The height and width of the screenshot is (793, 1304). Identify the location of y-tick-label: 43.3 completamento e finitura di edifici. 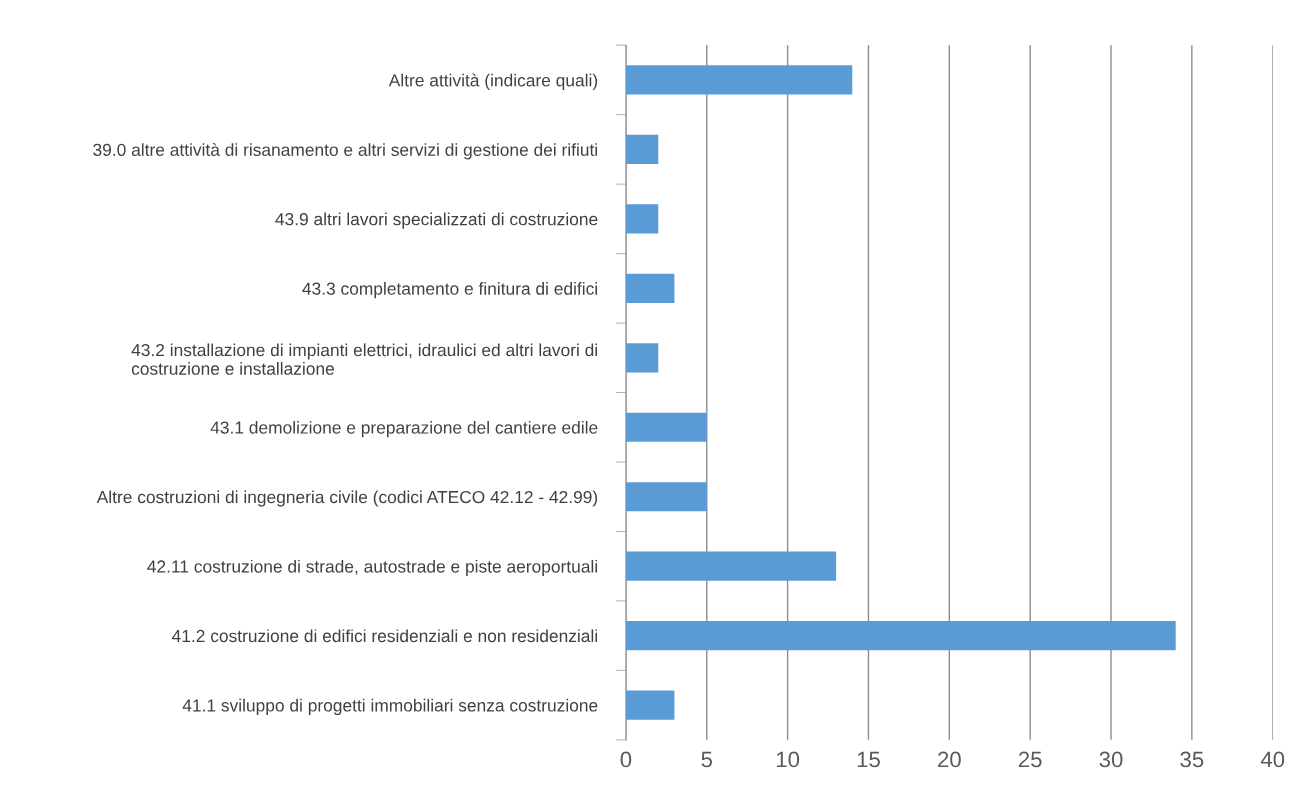
(449, 290).